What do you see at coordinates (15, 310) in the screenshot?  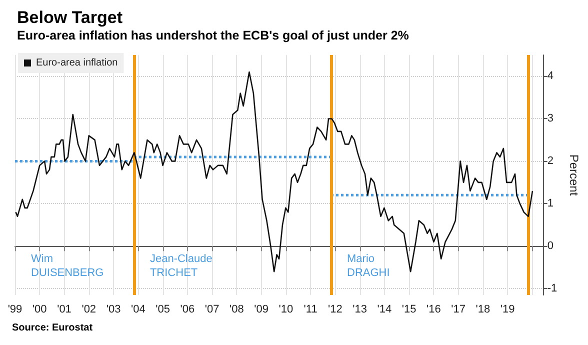 I see `x-tick-label: '99` at bounding box center [15, 310].